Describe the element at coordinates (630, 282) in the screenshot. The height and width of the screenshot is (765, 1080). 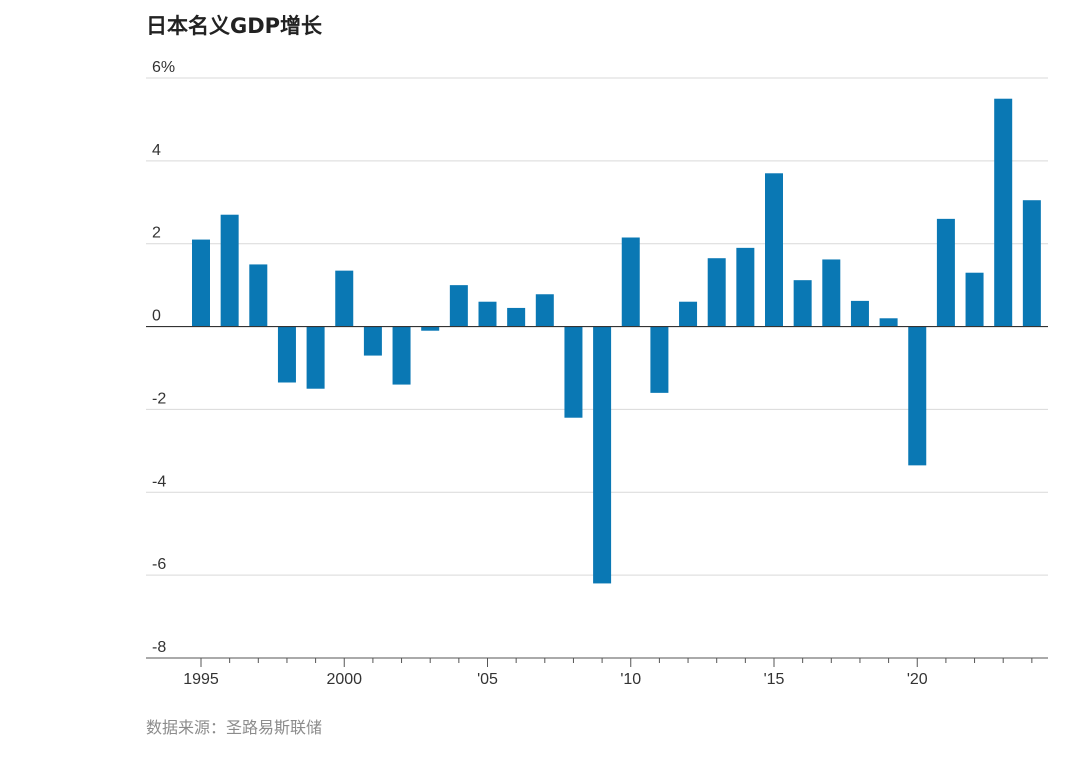
I see `bar-2010` at that location.